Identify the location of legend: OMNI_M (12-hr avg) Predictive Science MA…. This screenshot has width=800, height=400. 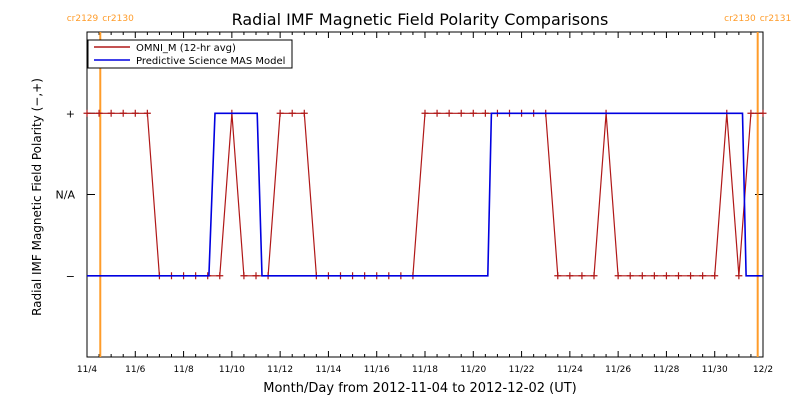
(190, 54).